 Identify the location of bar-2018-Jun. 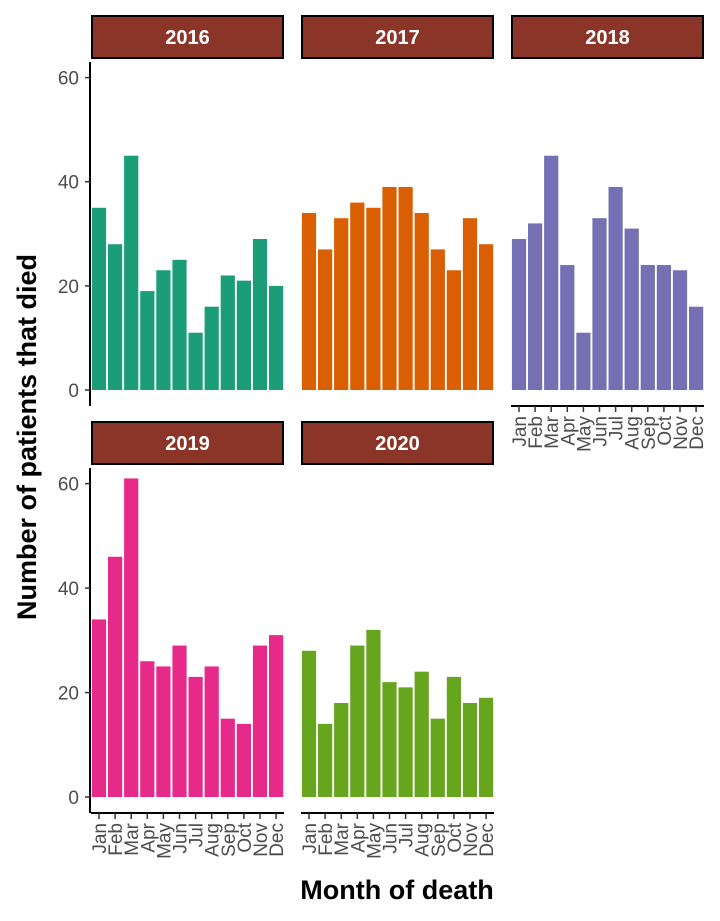
(599, 304).